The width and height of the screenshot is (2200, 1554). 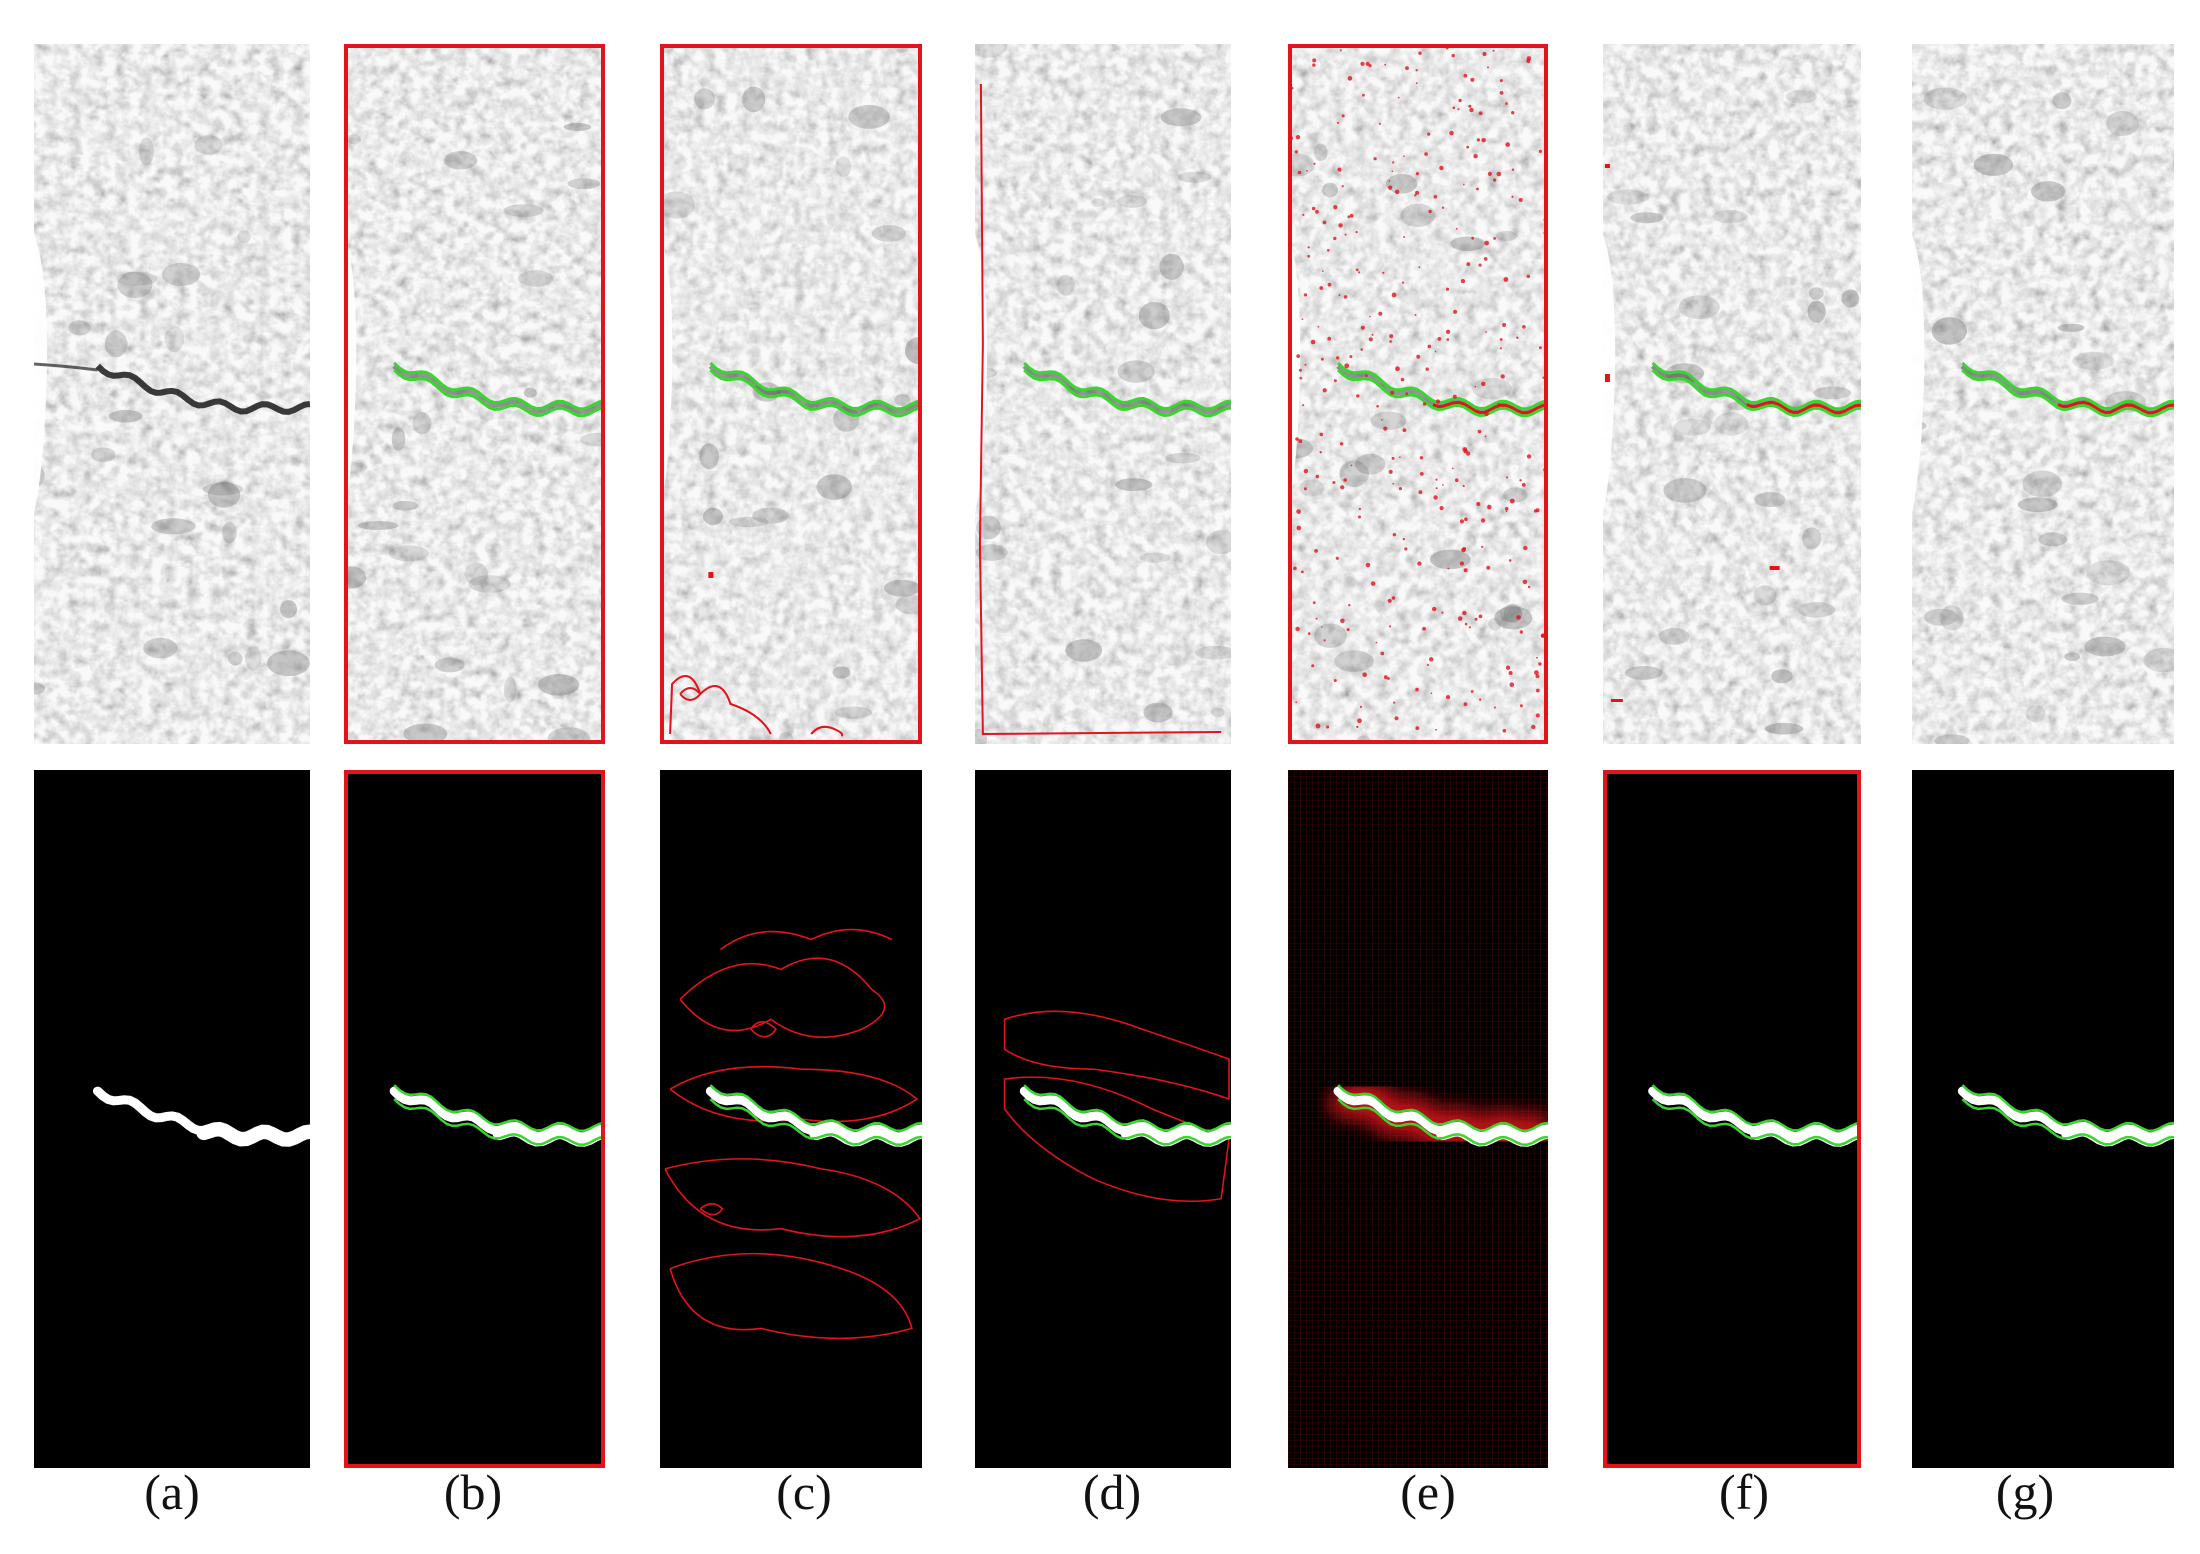 I want to click on mask-panel-e, so click(x=1418, y=1119).